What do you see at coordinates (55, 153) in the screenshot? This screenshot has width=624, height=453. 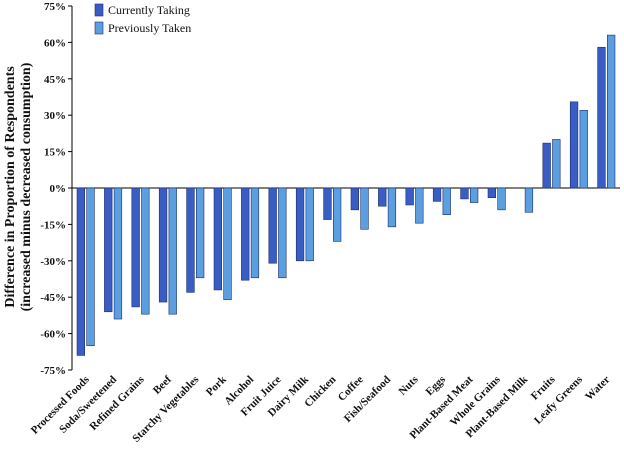 I see `y-tick-label: 15%` at bounding box center [55, 153].